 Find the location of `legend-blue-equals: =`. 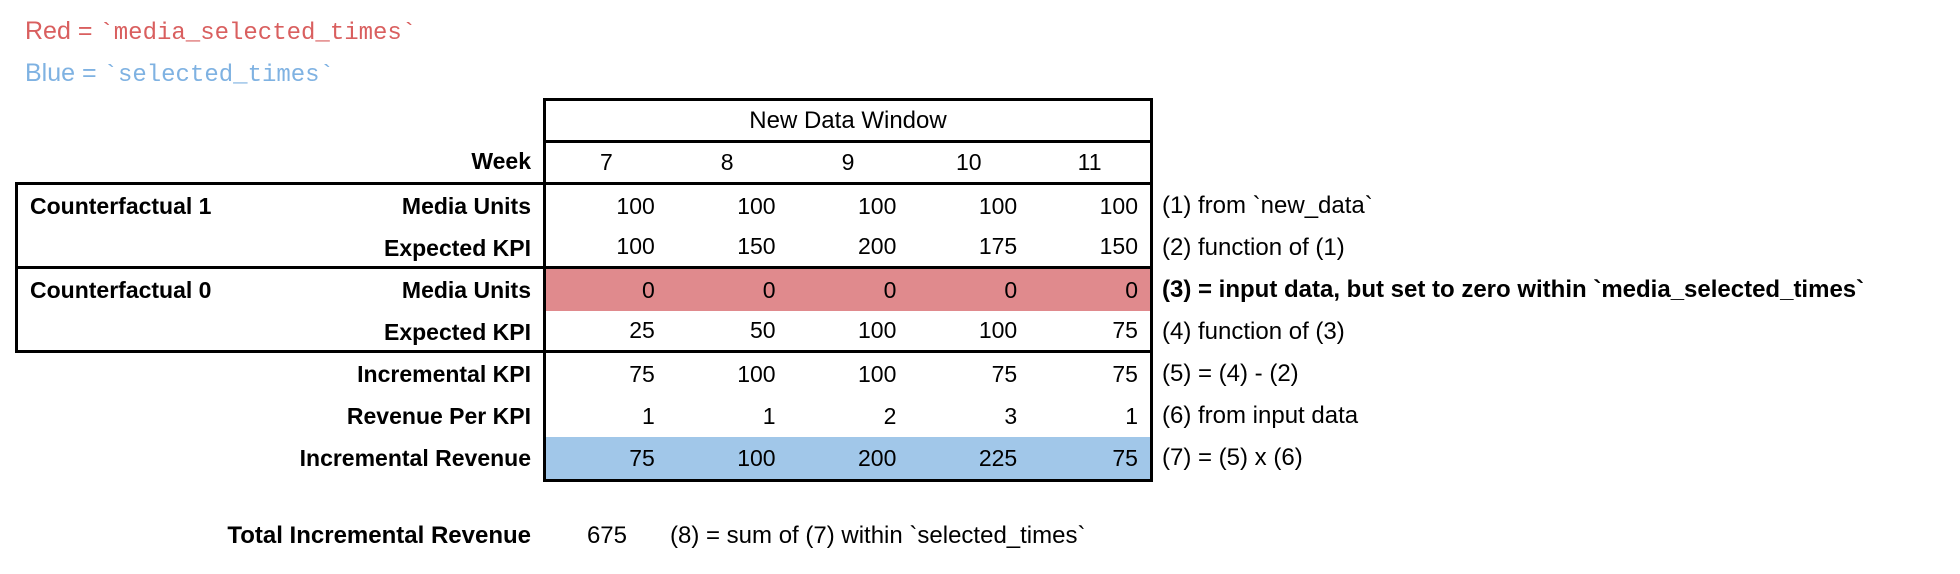

legend-blue-equals: = is located at coordinates (89, 73).